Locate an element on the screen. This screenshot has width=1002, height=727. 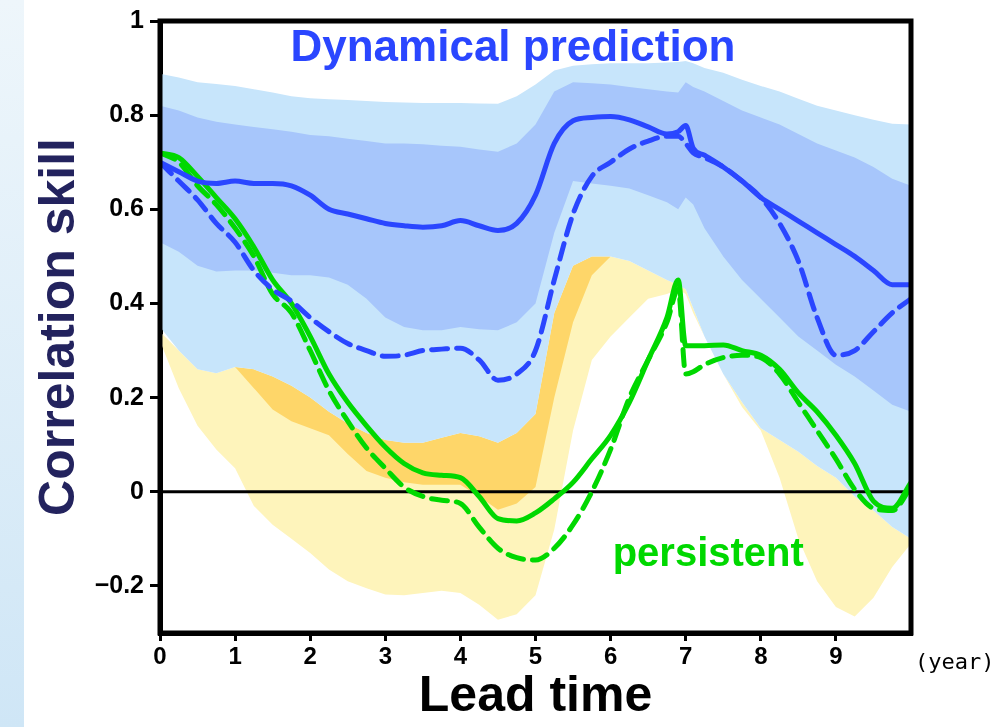
y-tick-label: 0.8 is located at coordinates (127, 113).